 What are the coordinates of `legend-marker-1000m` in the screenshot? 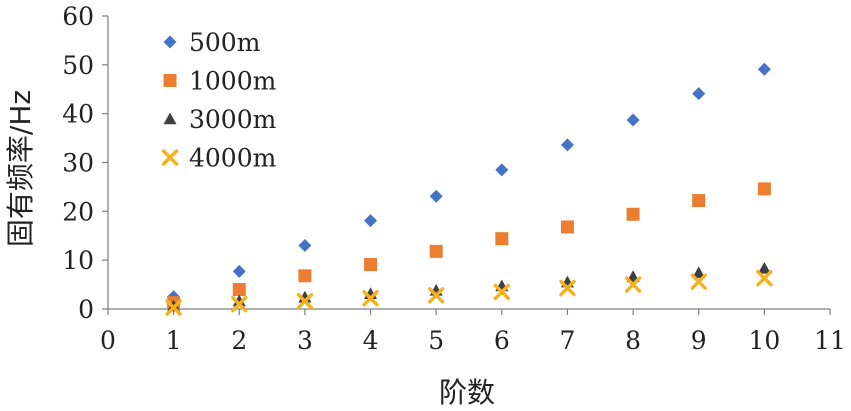 It's located at (170, 80).